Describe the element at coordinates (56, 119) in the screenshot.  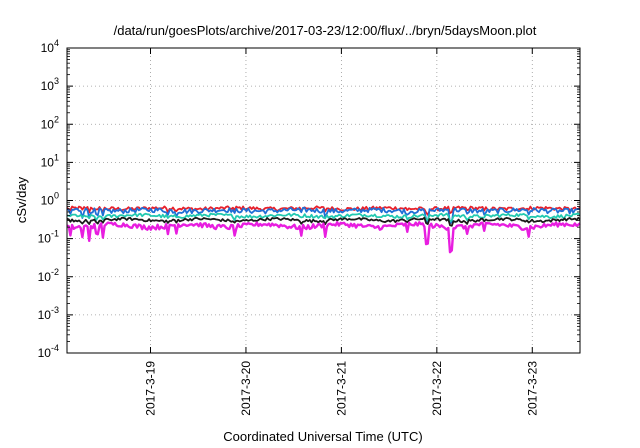
I see `y-tick-exponent: 2` at that location.